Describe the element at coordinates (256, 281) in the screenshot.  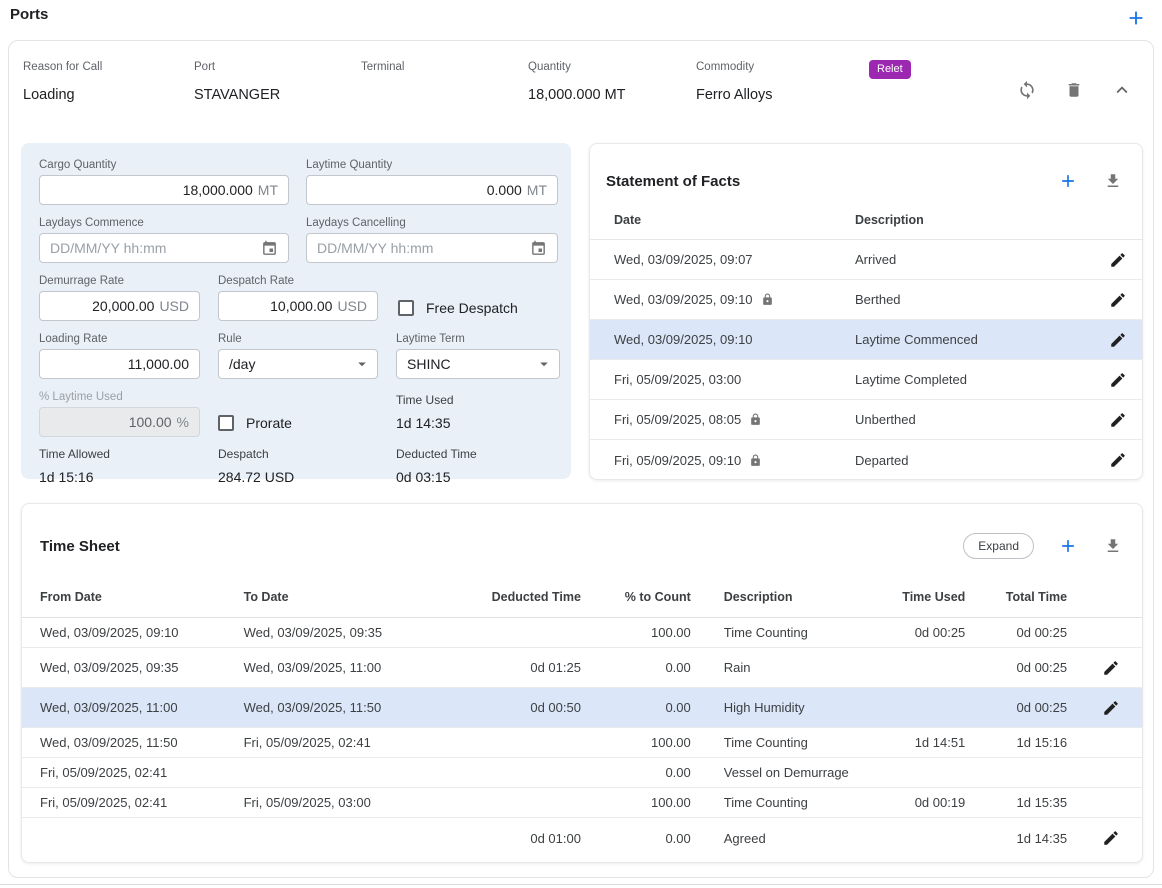
I see `despatch-rate-label: Despatch Rate` at that location.